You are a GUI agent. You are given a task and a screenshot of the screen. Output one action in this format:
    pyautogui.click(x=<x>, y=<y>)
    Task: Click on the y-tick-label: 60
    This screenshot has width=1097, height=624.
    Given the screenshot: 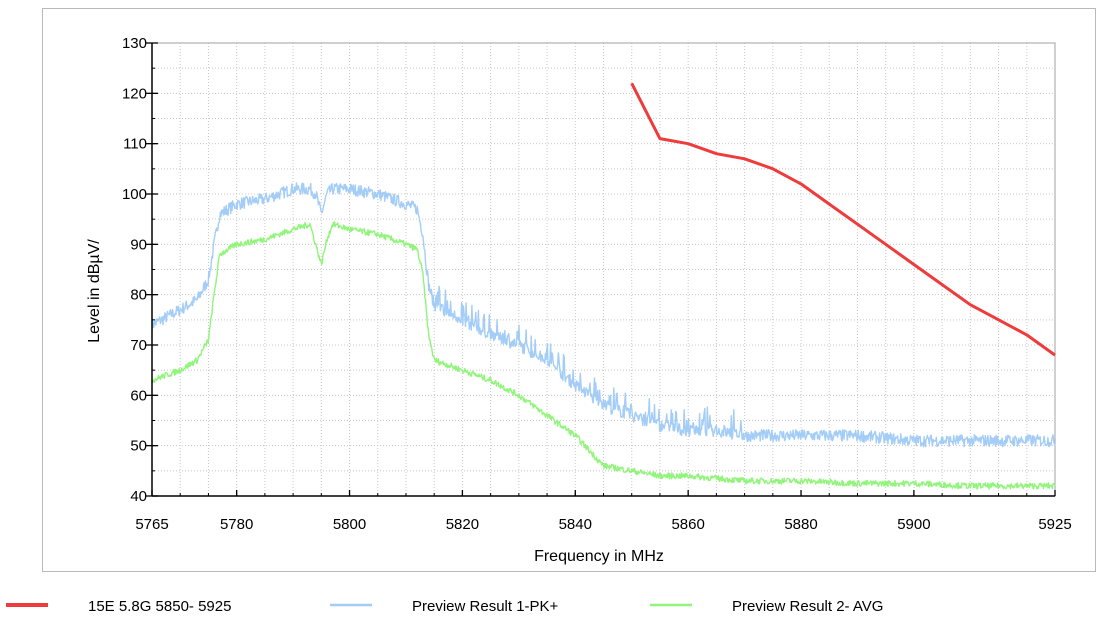 What is the action you would take?
    pyautogui.click(x=138, y=395)
    